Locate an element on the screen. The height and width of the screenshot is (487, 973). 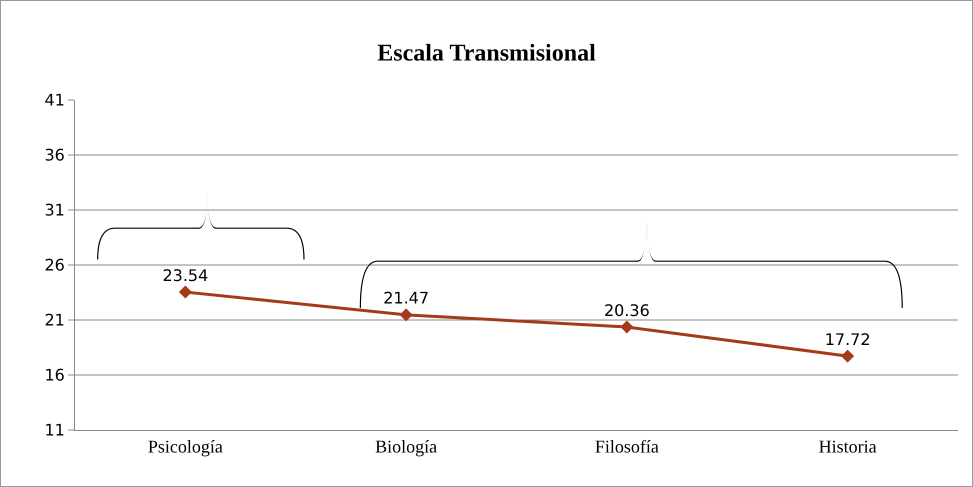
y-tick-label: 26 is located at coordinates (54, 265).